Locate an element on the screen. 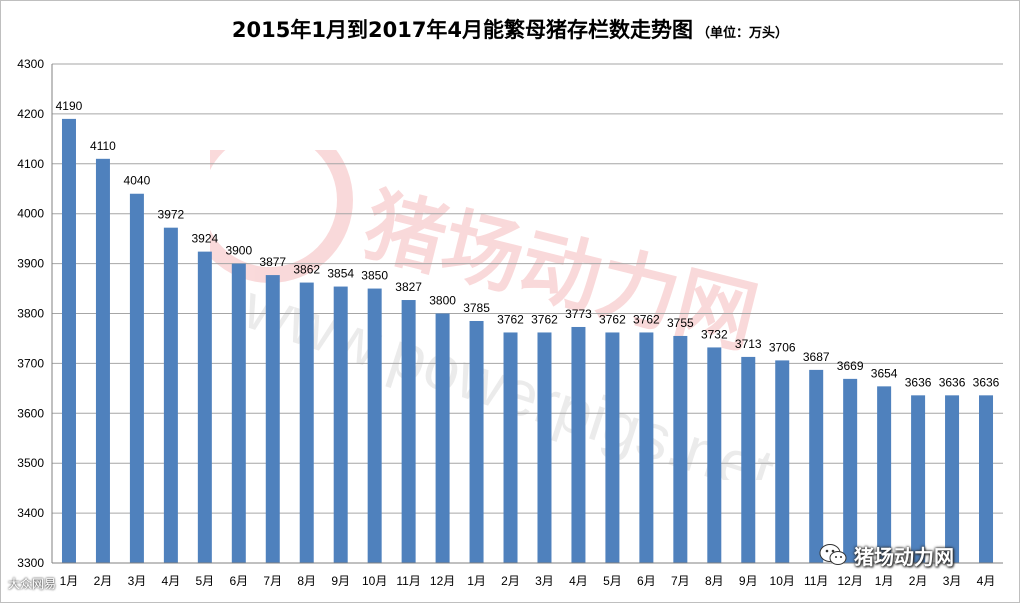 The image size is (1020, 603). brand-badge-text: 猪场动力网 is located at coordinates (904, 556).